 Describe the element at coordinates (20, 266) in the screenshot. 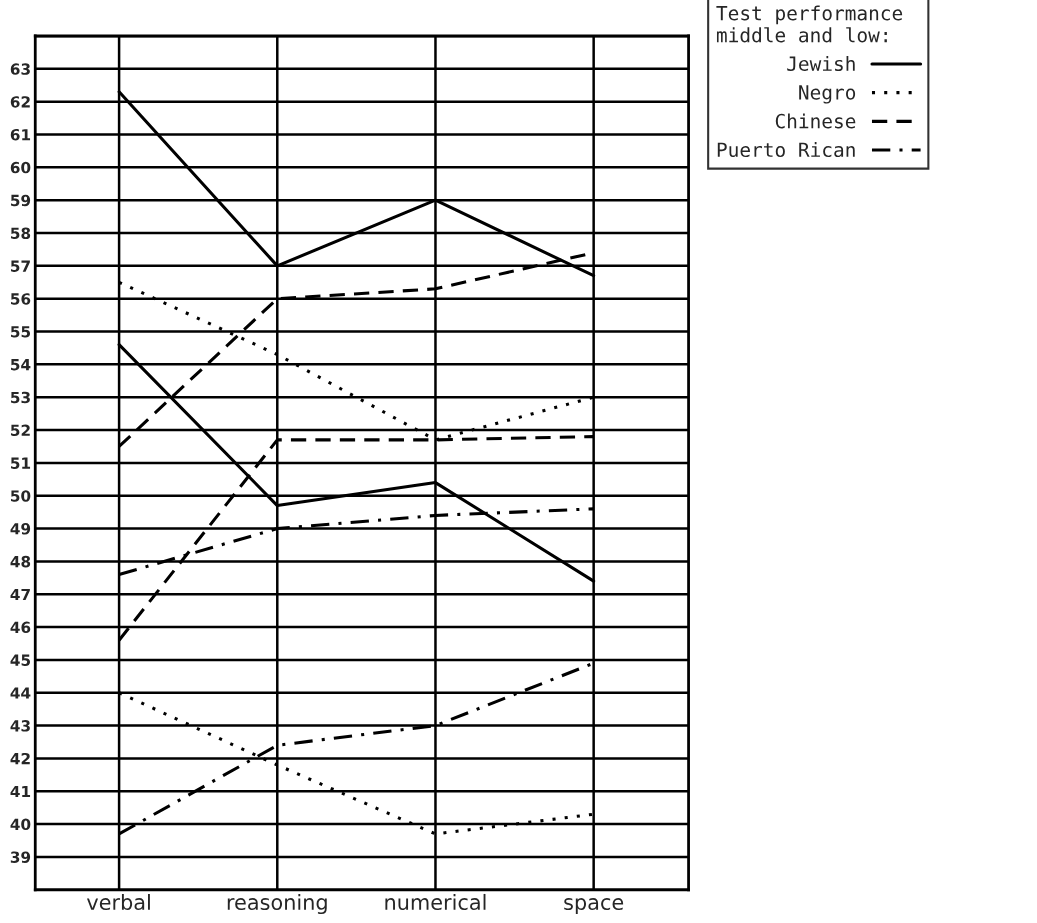

I see `y-tick-label: 57` at that location.